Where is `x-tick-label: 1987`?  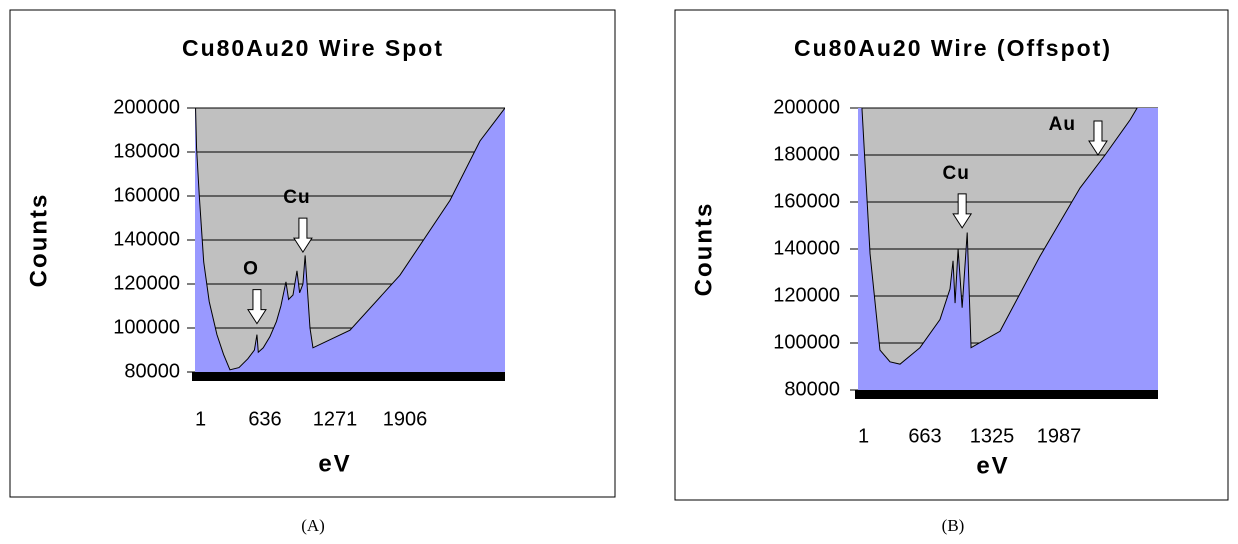
x-tick-label: 1987 is located at coordinates (1059, 436).